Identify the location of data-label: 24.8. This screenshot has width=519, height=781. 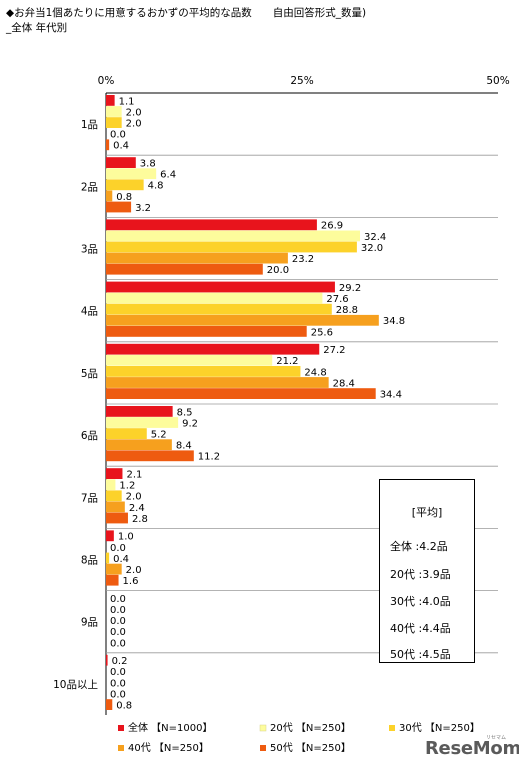
(315, 372).